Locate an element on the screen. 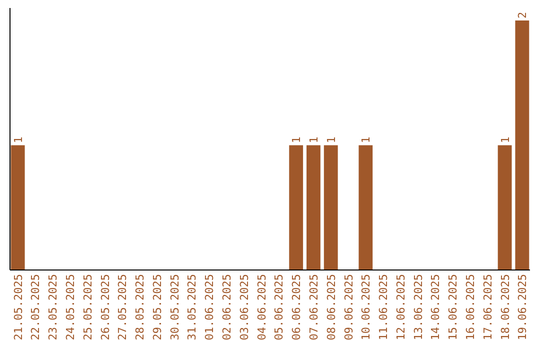 This screenshot has width=540, height=340. x-tick-label: 31.05.2025 is located at coordinates (192, 307).